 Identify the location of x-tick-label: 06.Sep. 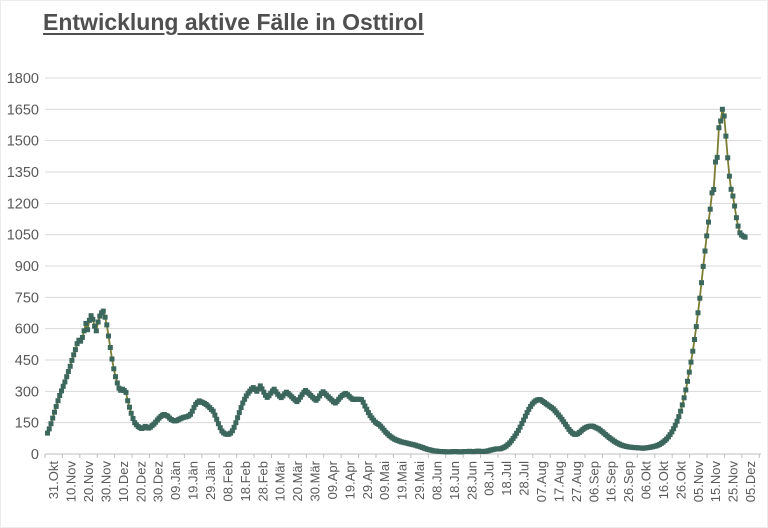
(593, 481).